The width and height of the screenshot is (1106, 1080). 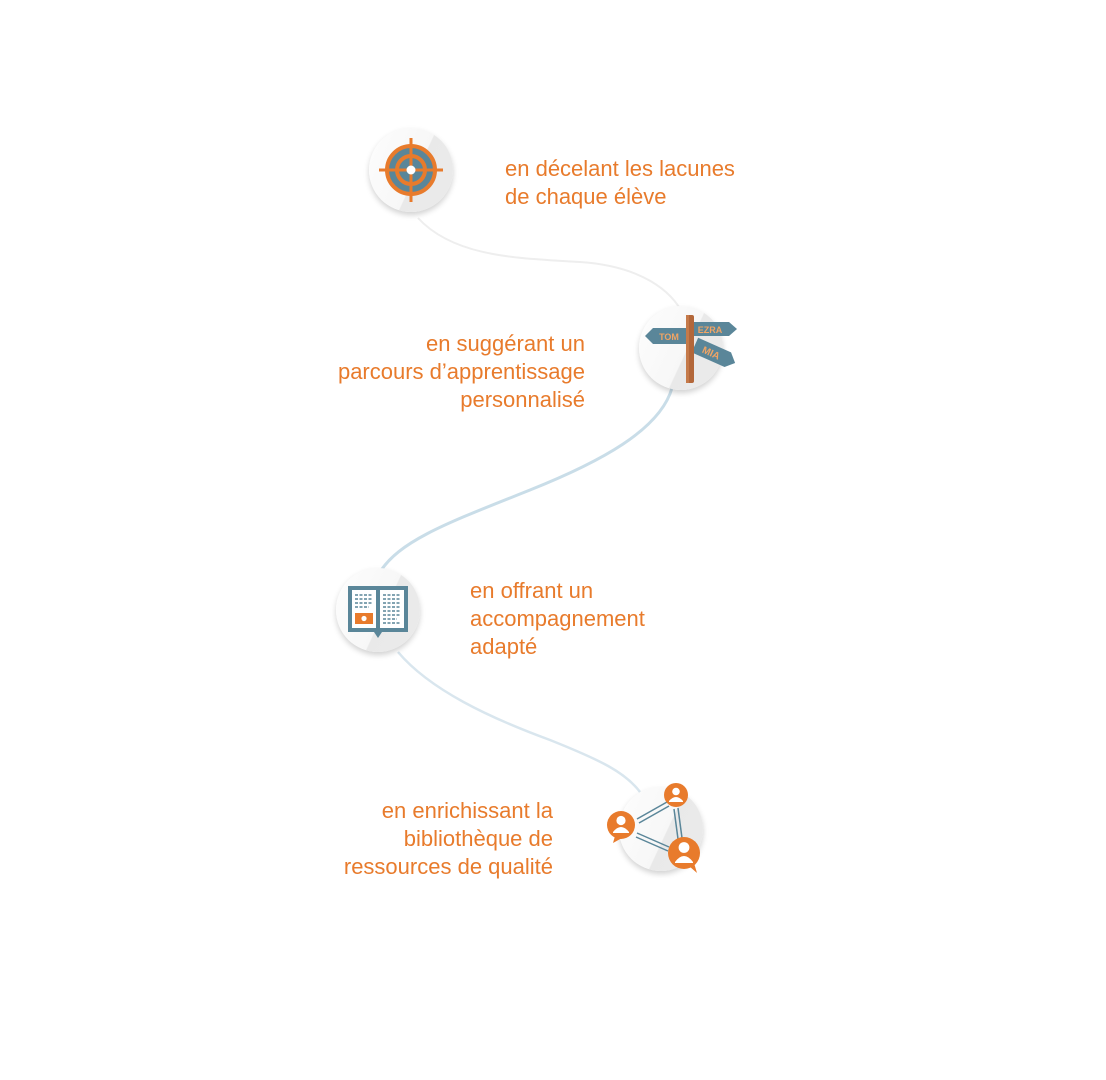 I want to click on user-network-icon, so click(x=653, y=828).